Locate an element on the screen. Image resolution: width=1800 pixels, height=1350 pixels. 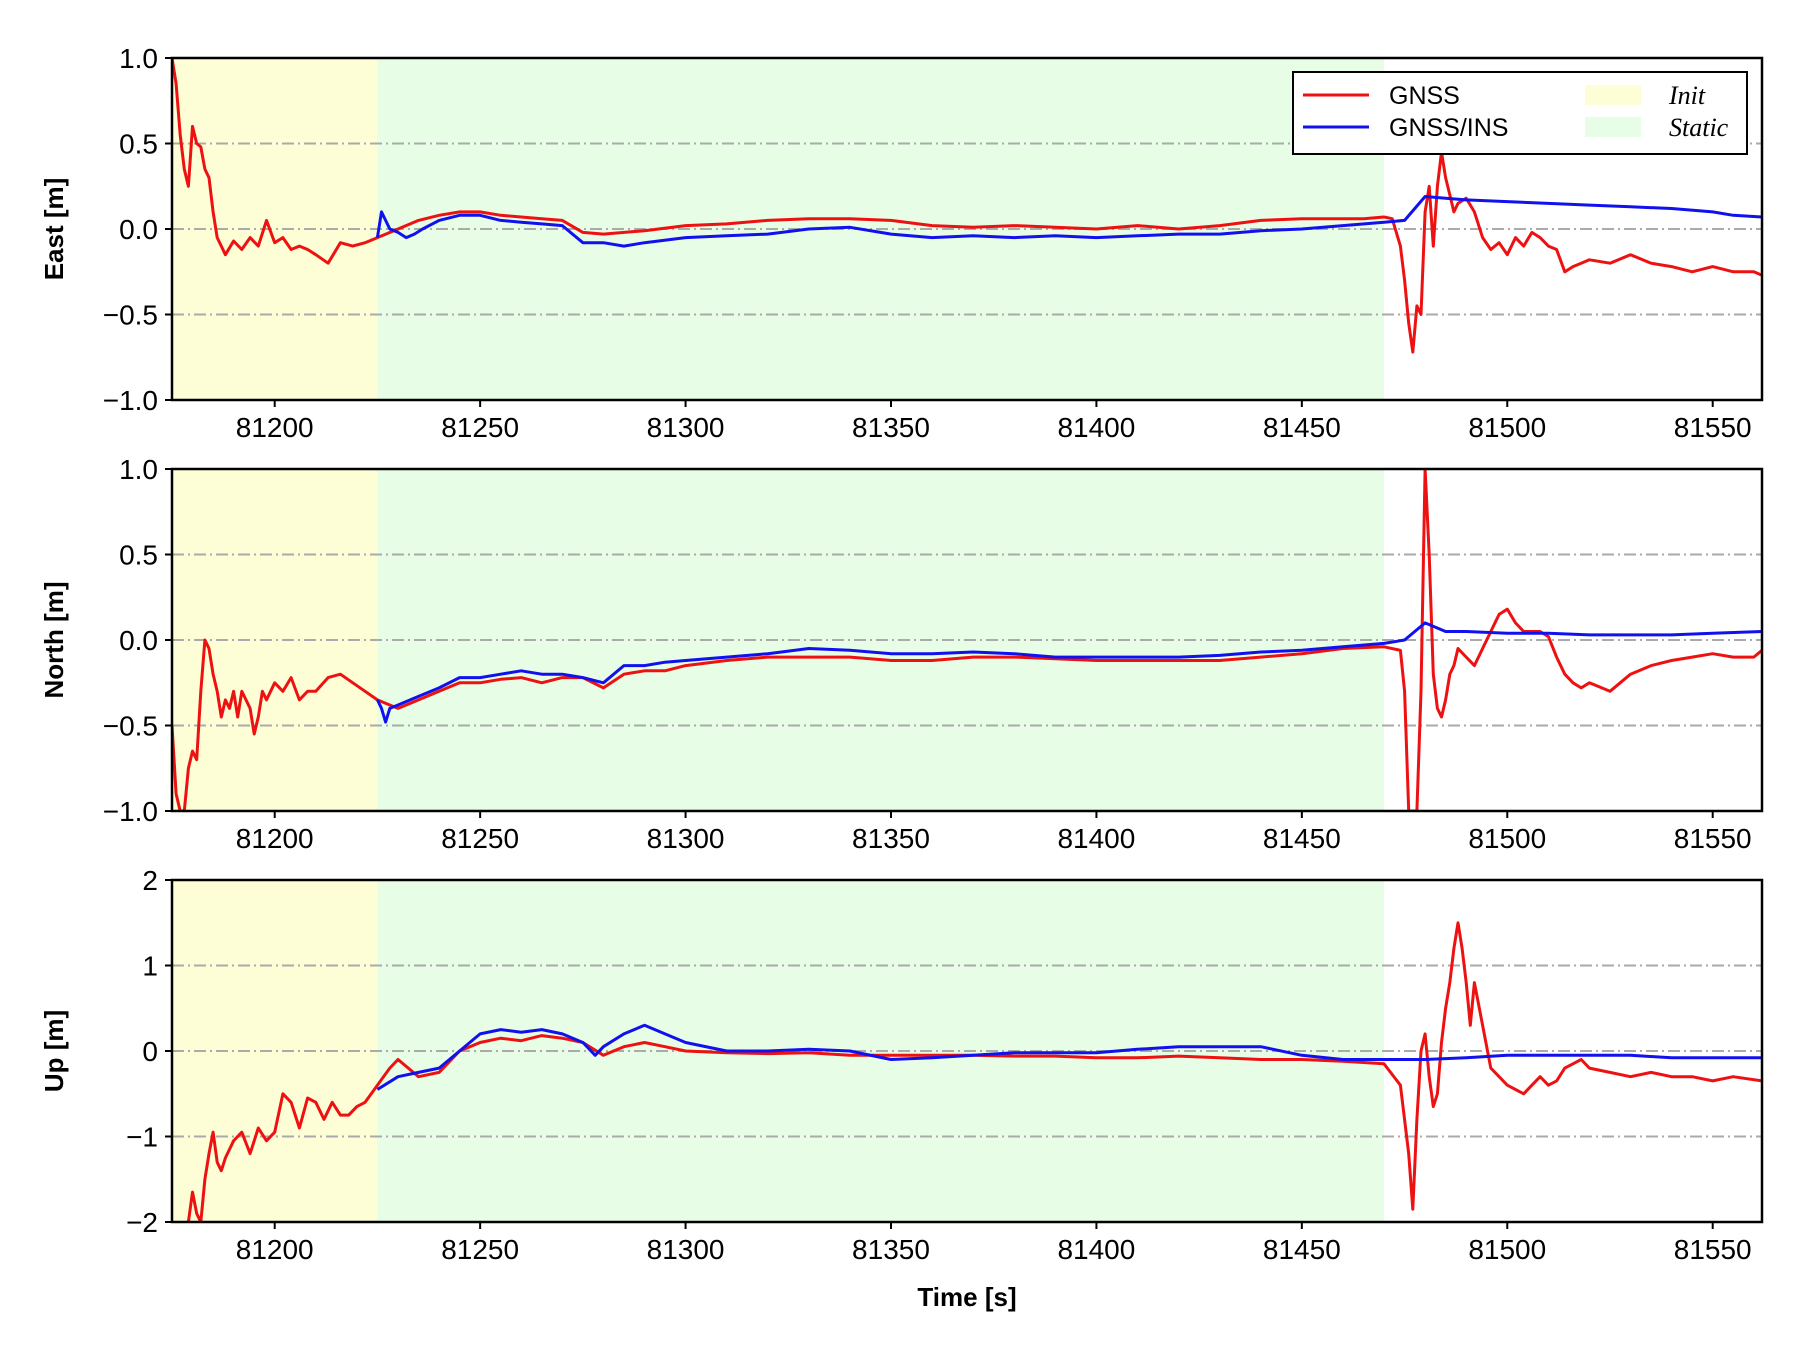
legend-label: Static is located at coordinates (1699, 127).